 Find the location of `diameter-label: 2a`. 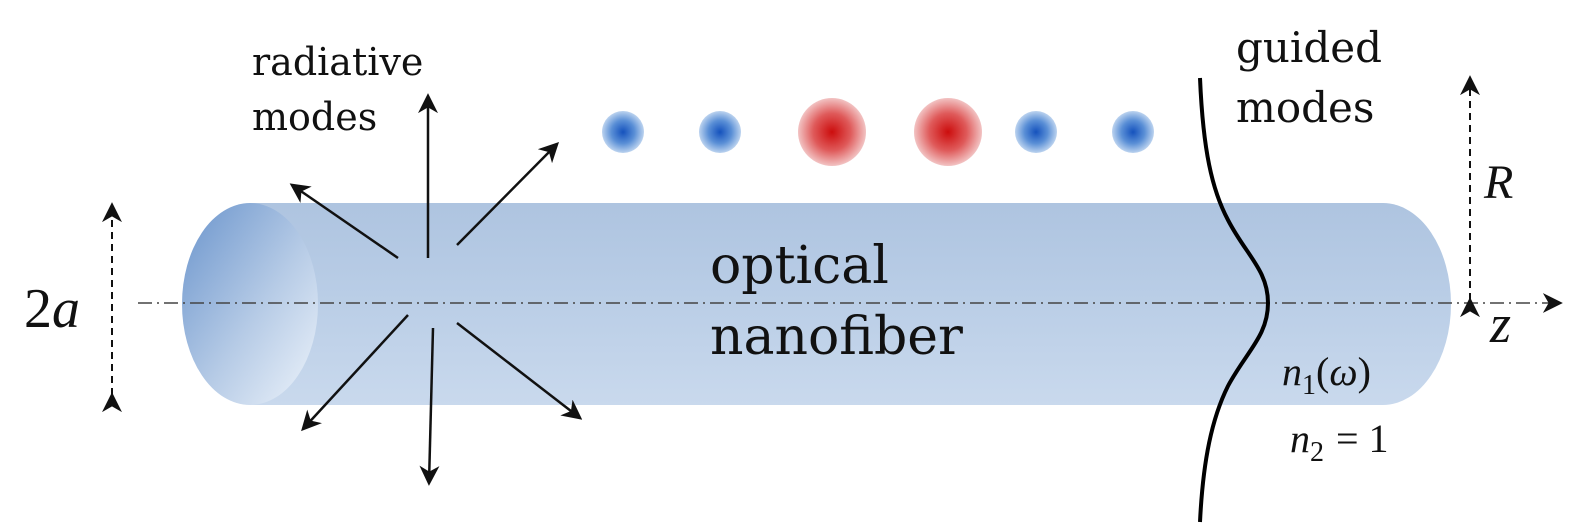

diameter-label: 2a is located at coordinates (52, 309).